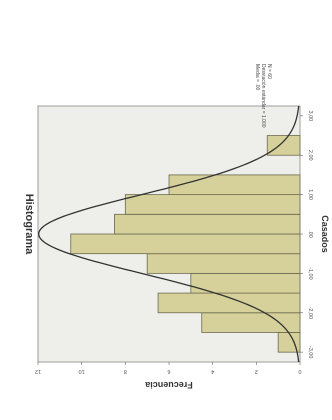  I want to click on stats-n: N = 60, so click(269, 71).